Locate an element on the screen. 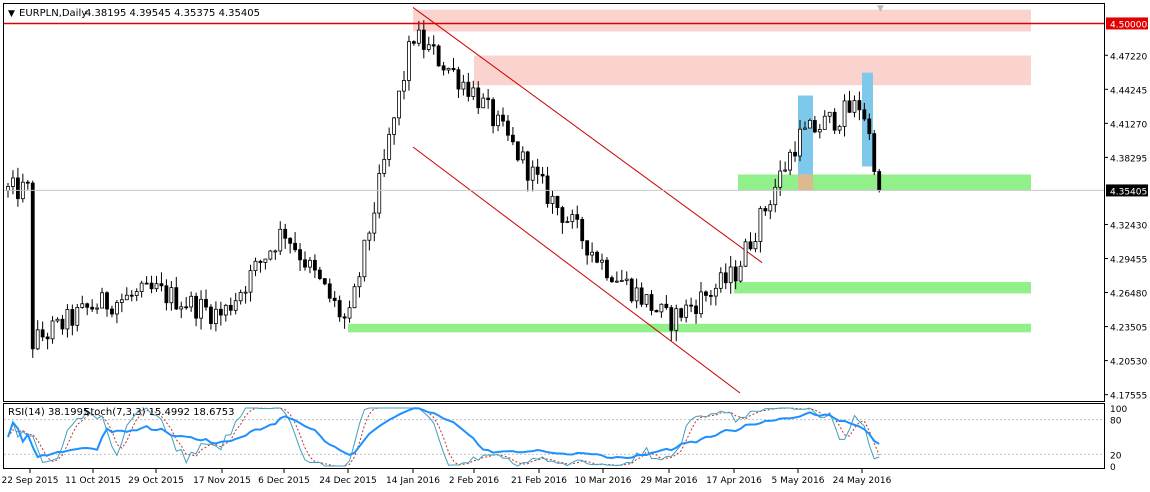 The height and width of the screenshot is (492, 1150). price-tick-label: 4.47220 is located at coordinates (1128, 57).